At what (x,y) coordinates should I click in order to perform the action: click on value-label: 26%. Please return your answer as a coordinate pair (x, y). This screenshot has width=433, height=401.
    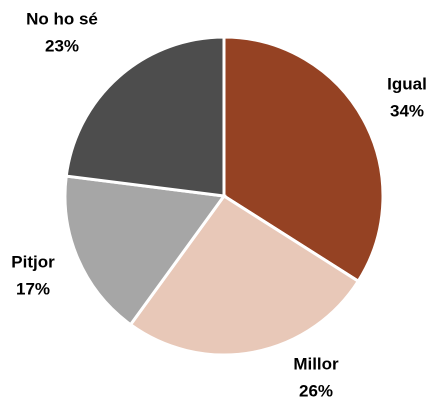
    Looking at the image, I should click on (316, 390).